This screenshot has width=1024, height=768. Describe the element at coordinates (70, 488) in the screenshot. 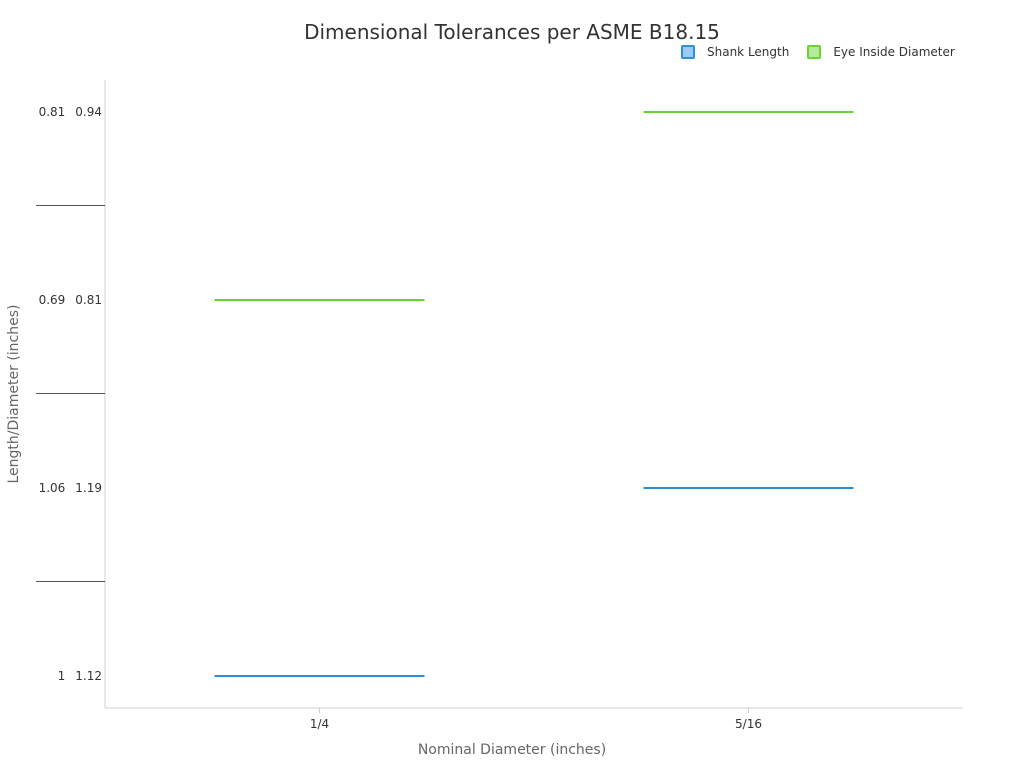

I see `y-tick-row: 1.06 1.19` at that location.